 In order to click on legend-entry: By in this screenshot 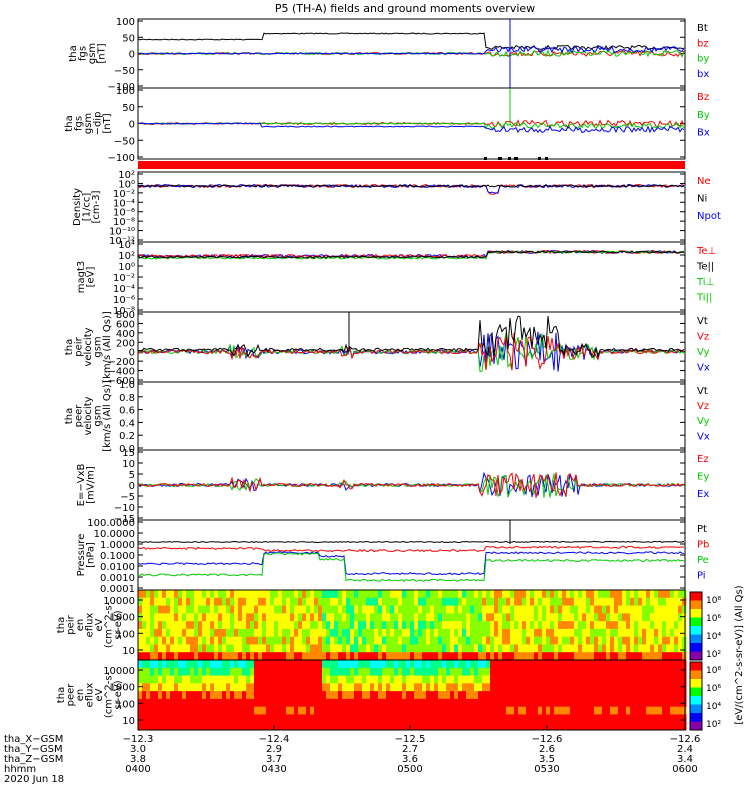, I will do `click(703, 115)`.